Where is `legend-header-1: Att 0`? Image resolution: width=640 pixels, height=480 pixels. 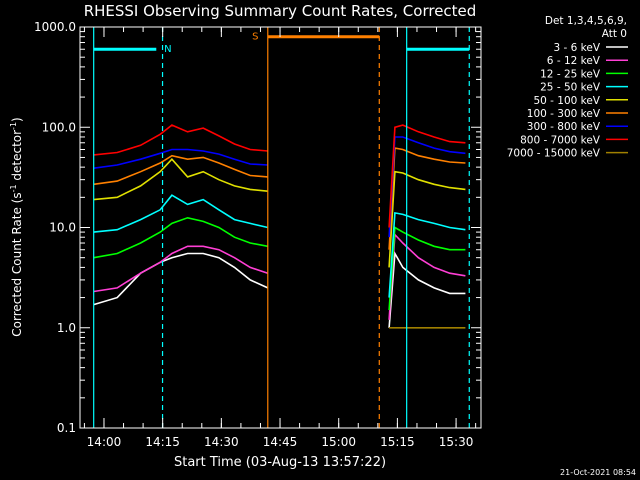 legend-header-1: Att 0 is located at coordinates (614, 34).